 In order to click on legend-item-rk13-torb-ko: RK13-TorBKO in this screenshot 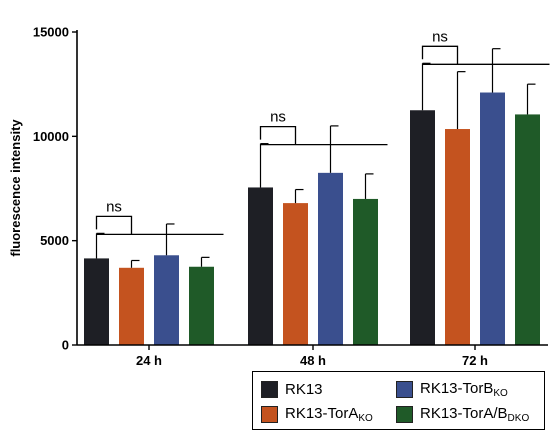, I will do `click(452, 389)`.